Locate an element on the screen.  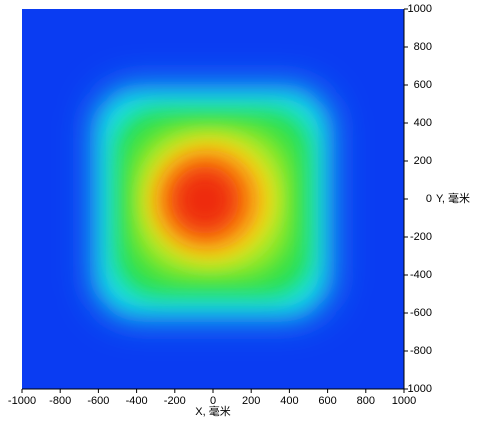
x-axis-label: X, 毫米 is located at coordinates (212, 411).